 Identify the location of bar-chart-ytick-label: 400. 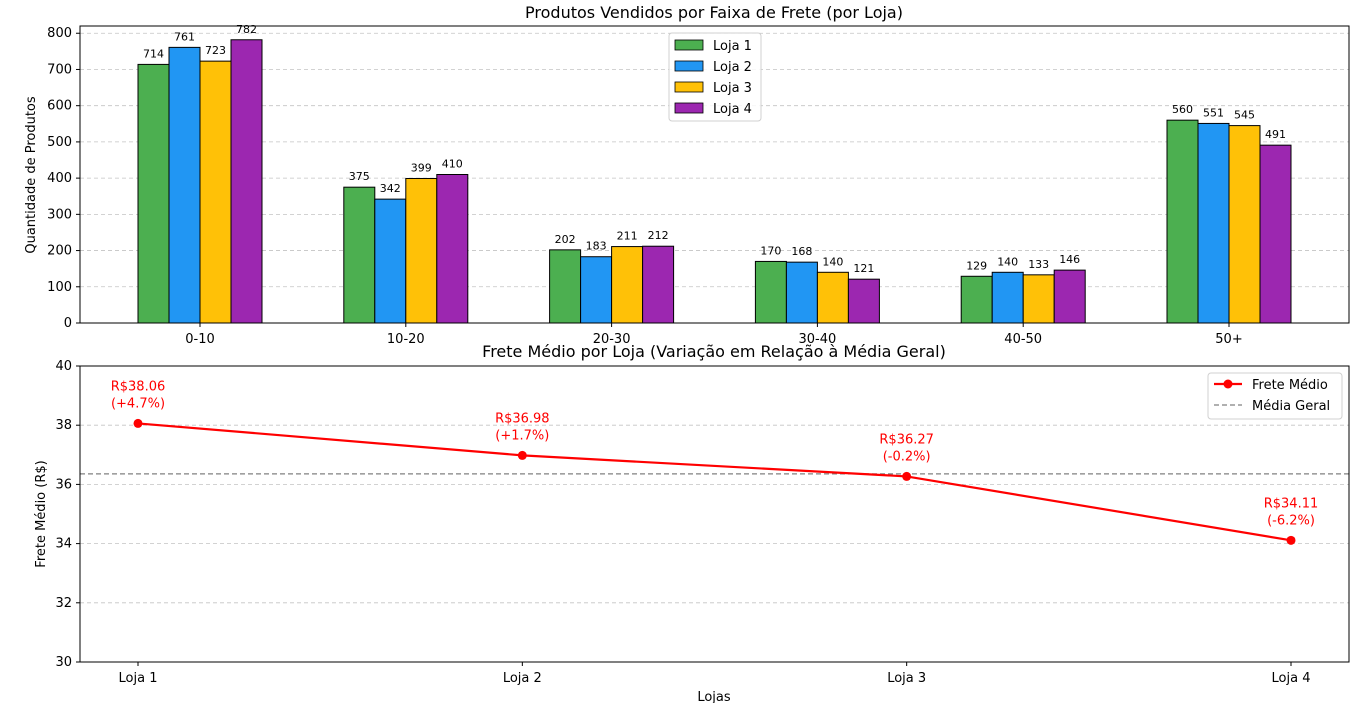
(59, 178).